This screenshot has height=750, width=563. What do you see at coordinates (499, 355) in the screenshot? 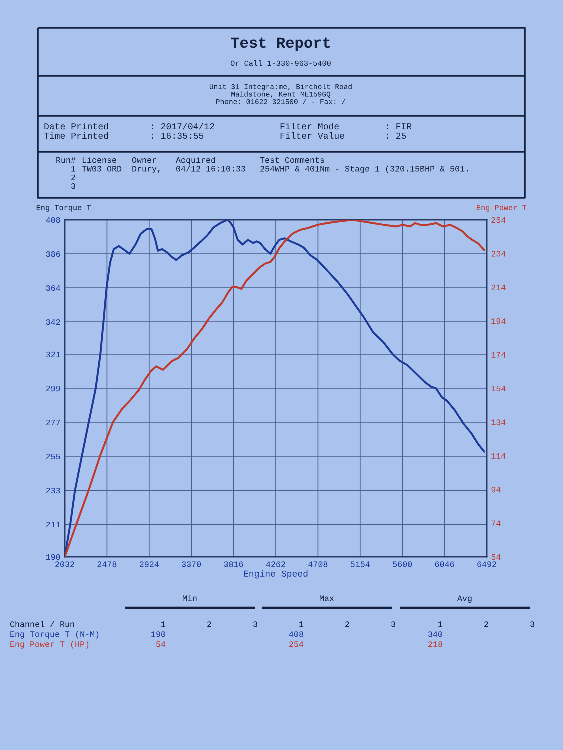
I see `y2-tick-label: 174` at bounding box center [499, 355].